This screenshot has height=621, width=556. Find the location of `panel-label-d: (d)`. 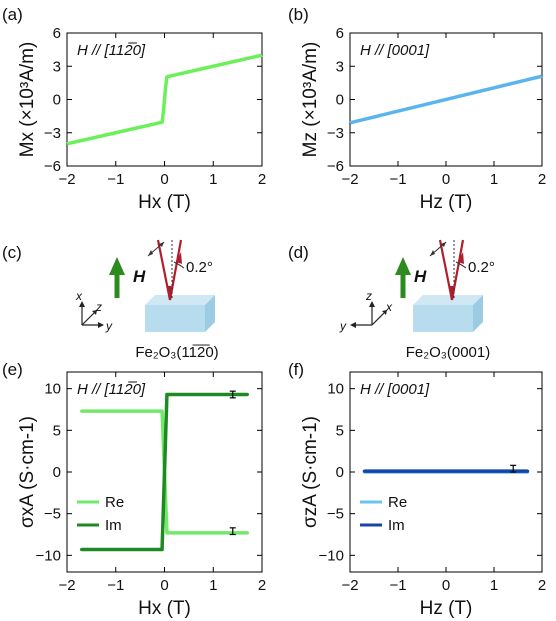

panel-label-d: (d) is located at coordinates (298, 252).